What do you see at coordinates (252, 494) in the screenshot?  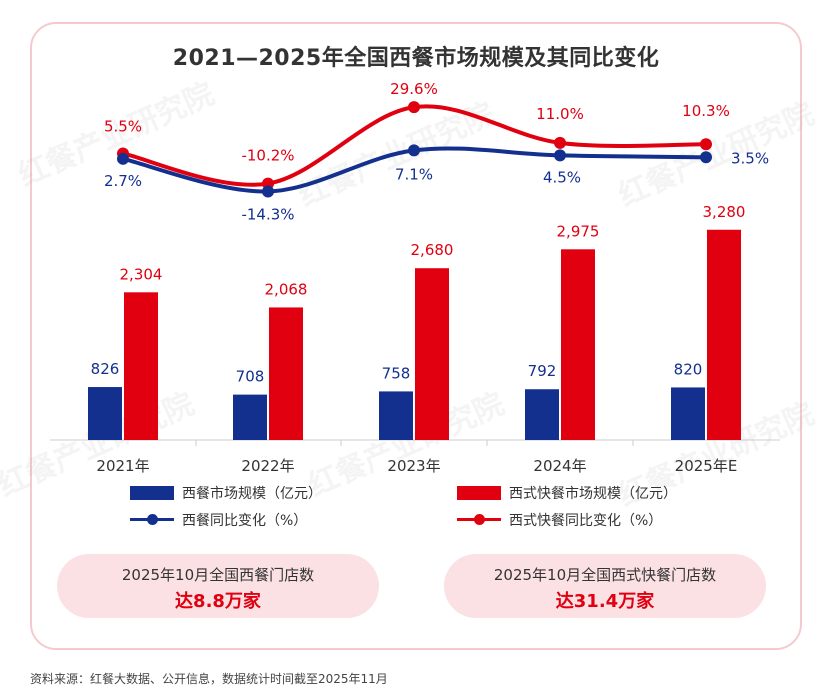 I see `legend-label: 西餐市场规模（亿元）` at bounding box center [252, 494].